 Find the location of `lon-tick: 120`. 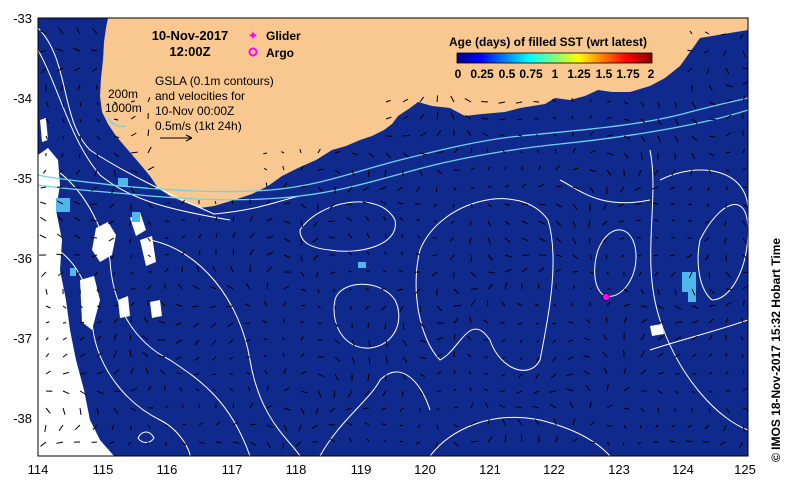

lon-tick: 120 is located at coordinates (425, 469).